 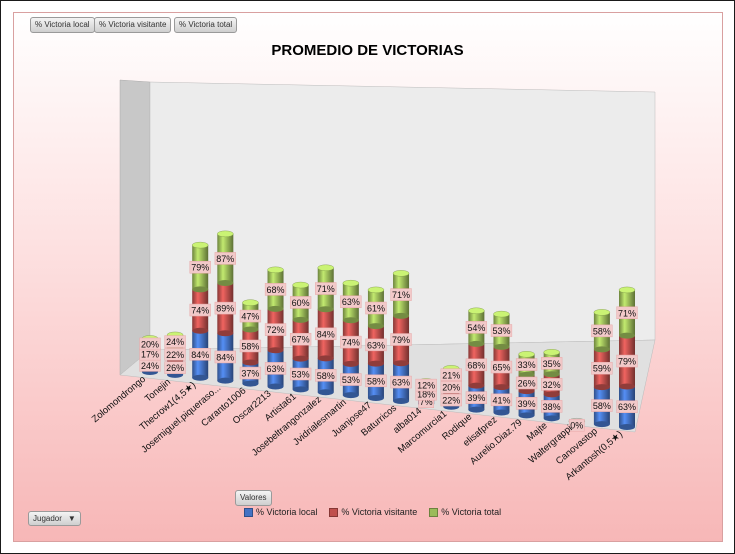 What do you see at coordinates (300, 339) in the screenshot?
I see `data-label: 67%` at bounding box center [300, 339].